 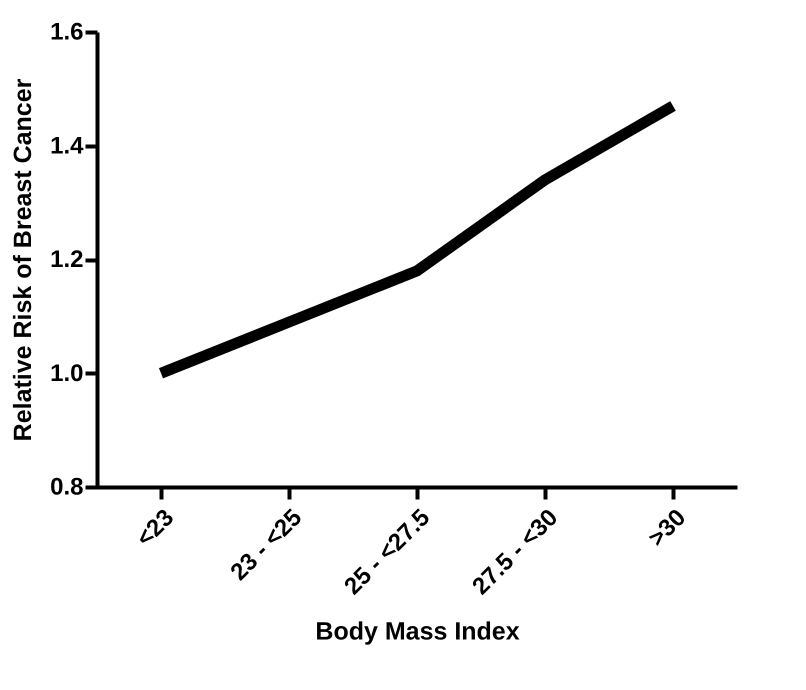 What do you see at coordinates (67, 487) in the screenshot?
I see `y-tick-label: 0.8` at bounding box center [67, 487].